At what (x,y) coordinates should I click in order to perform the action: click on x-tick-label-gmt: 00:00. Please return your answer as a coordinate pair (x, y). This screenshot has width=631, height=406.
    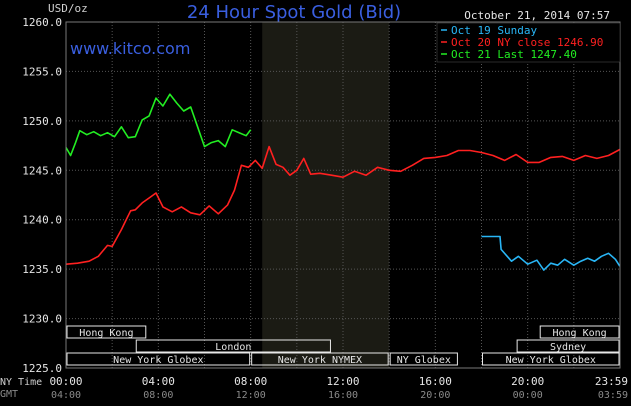
    Looking at the image, I should click on (528, 395).